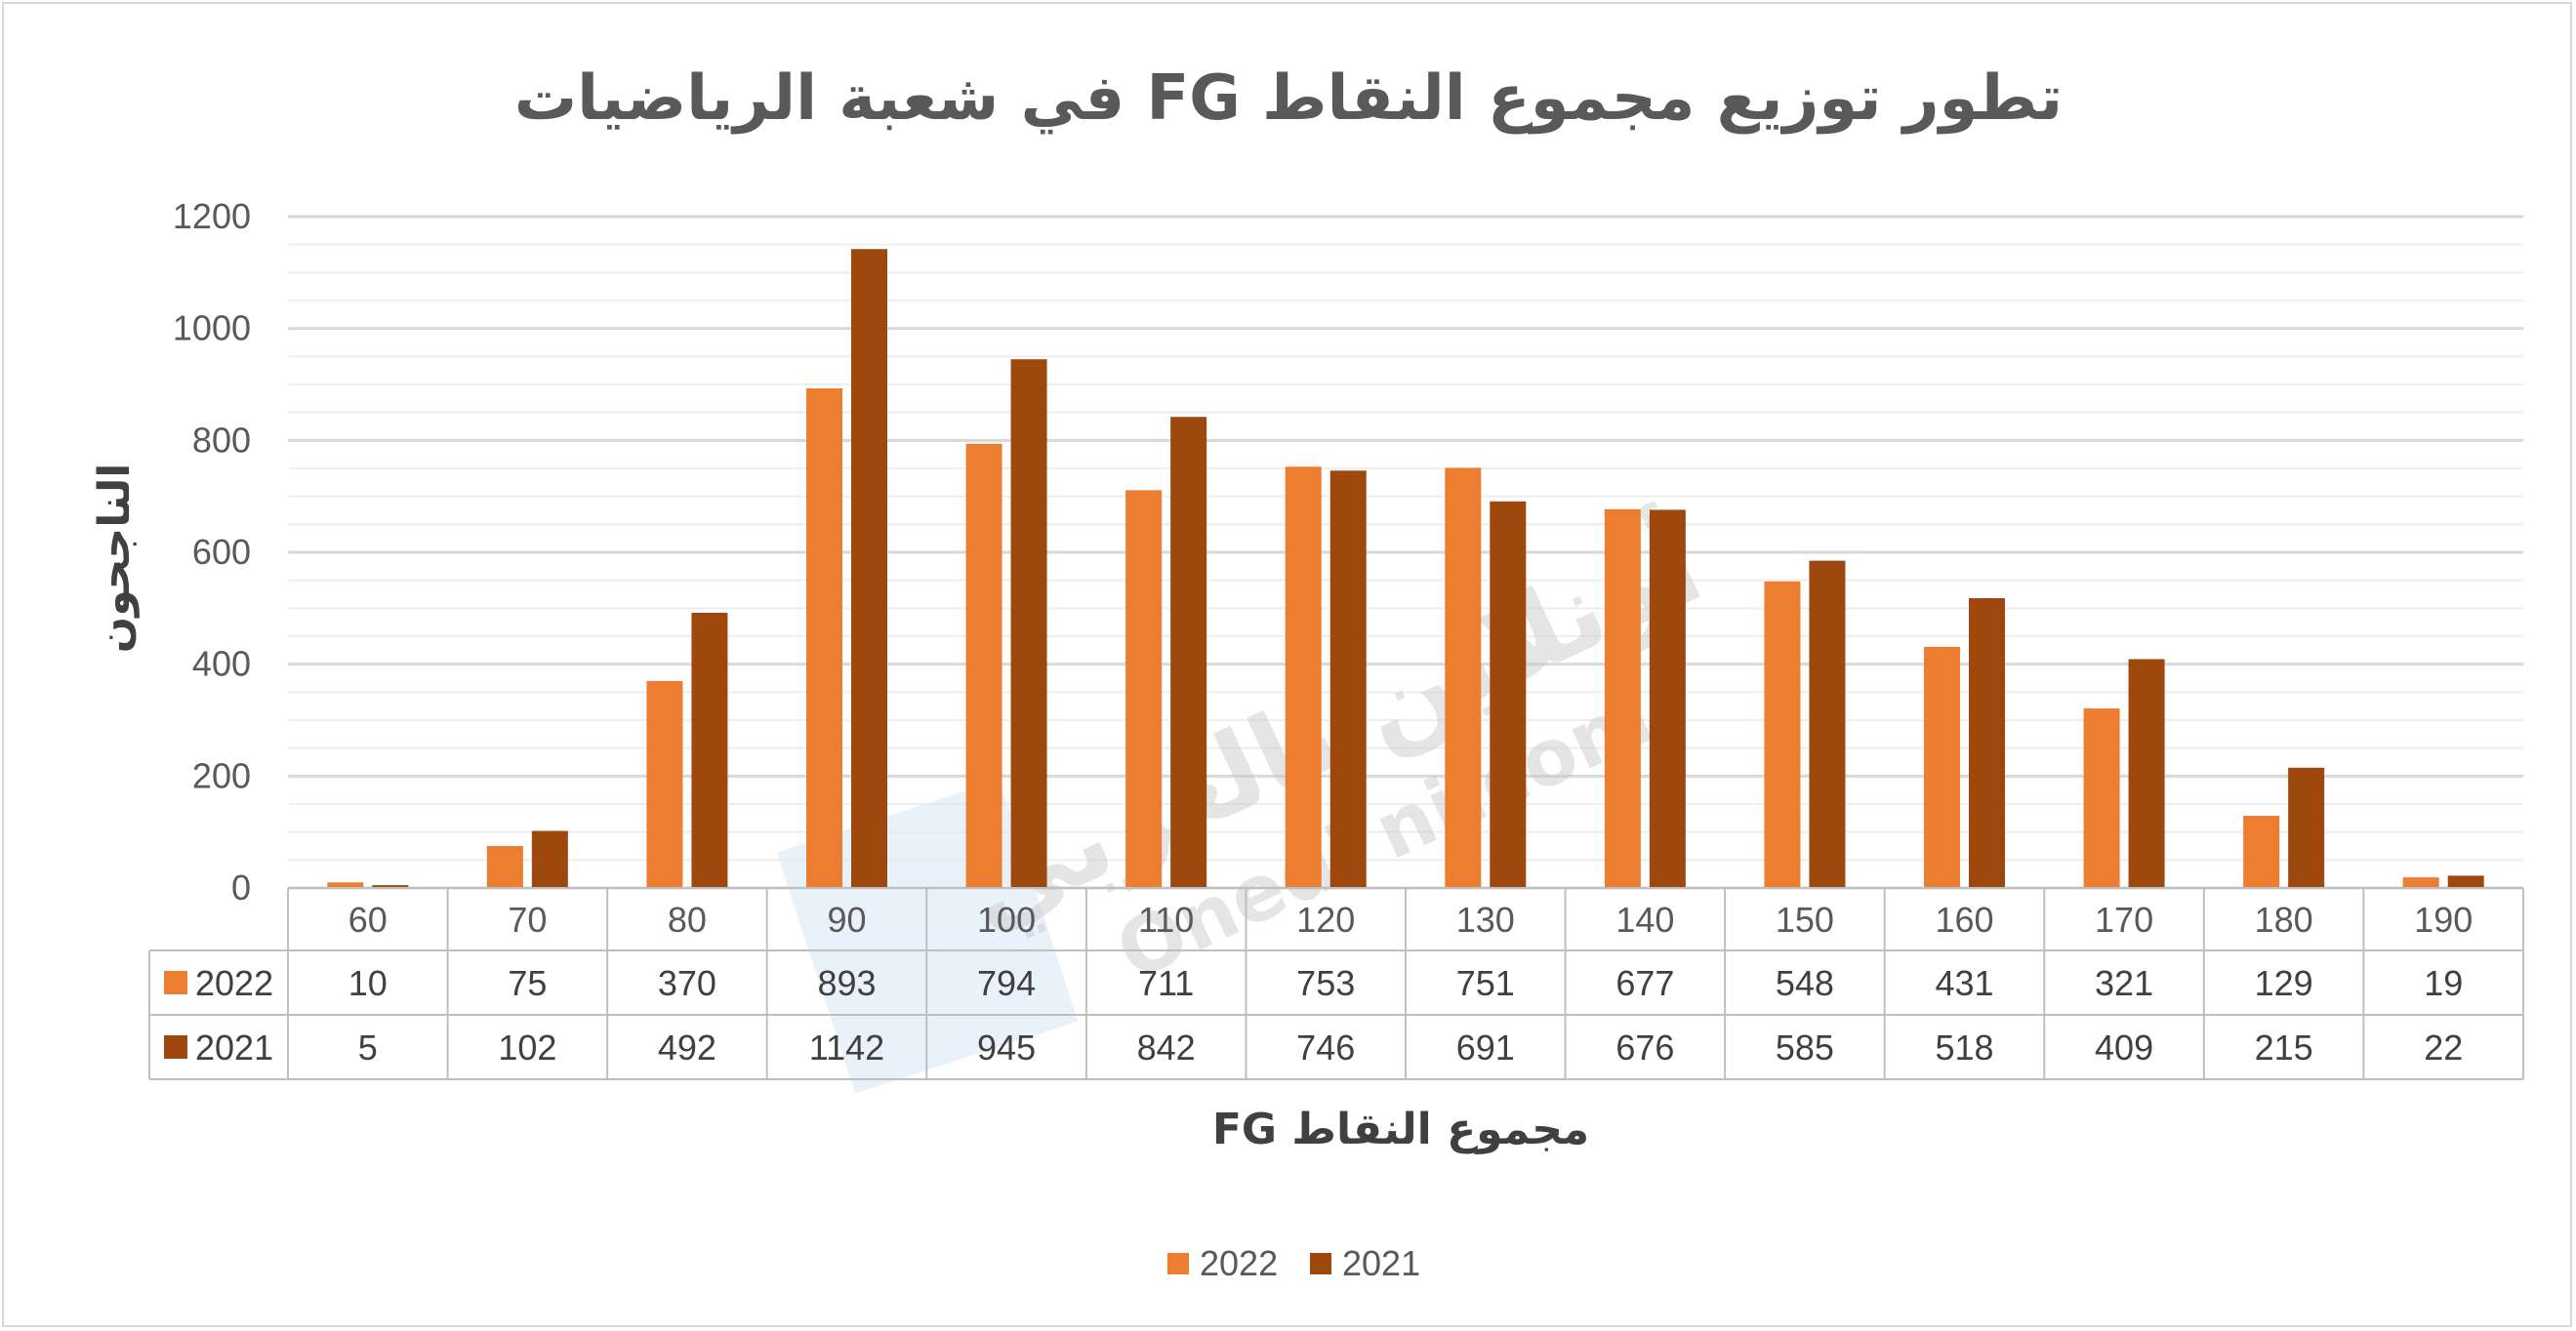 The width and height of the screenshot is (2576, 1331). I want to click on table-cell-2022: 75, so click(527, 983).